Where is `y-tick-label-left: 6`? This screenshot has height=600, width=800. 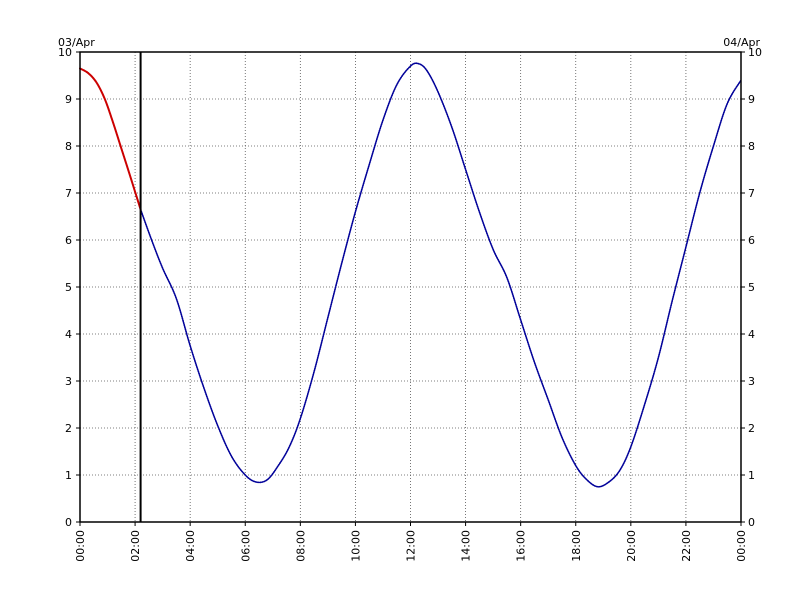 y-tick-label-left: 6 is located at coordinates (68, 240).